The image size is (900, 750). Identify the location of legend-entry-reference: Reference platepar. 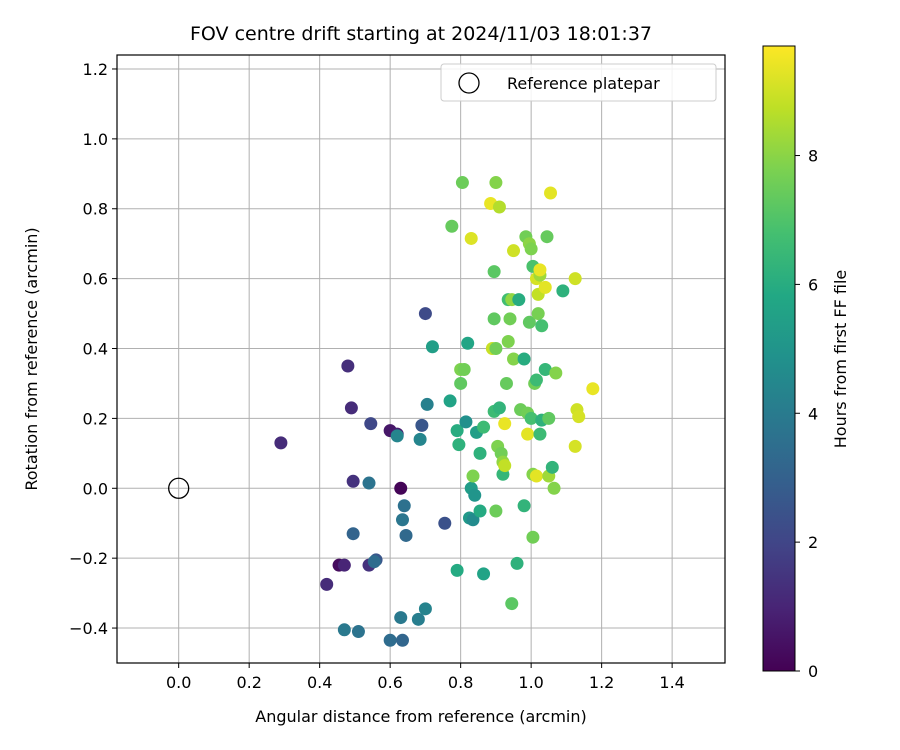
(583, 83).